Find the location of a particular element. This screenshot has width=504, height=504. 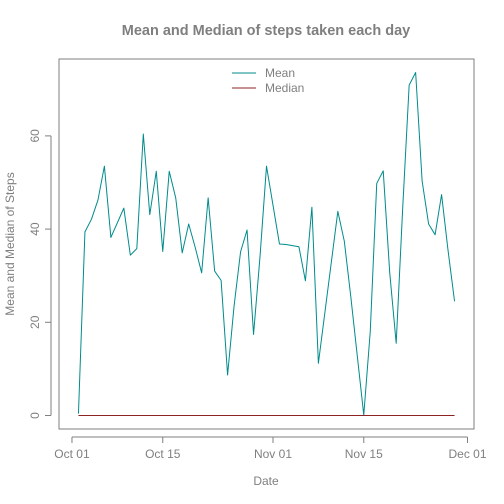

y-tick-label: 40 is located at coordinates (35, 229).